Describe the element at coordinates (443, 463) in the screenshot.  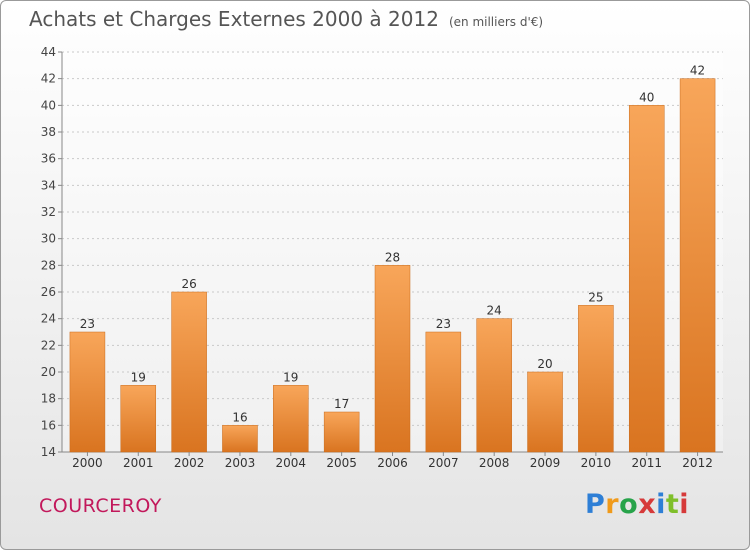
I see `x-tick-label-2007: 2007` at that location.